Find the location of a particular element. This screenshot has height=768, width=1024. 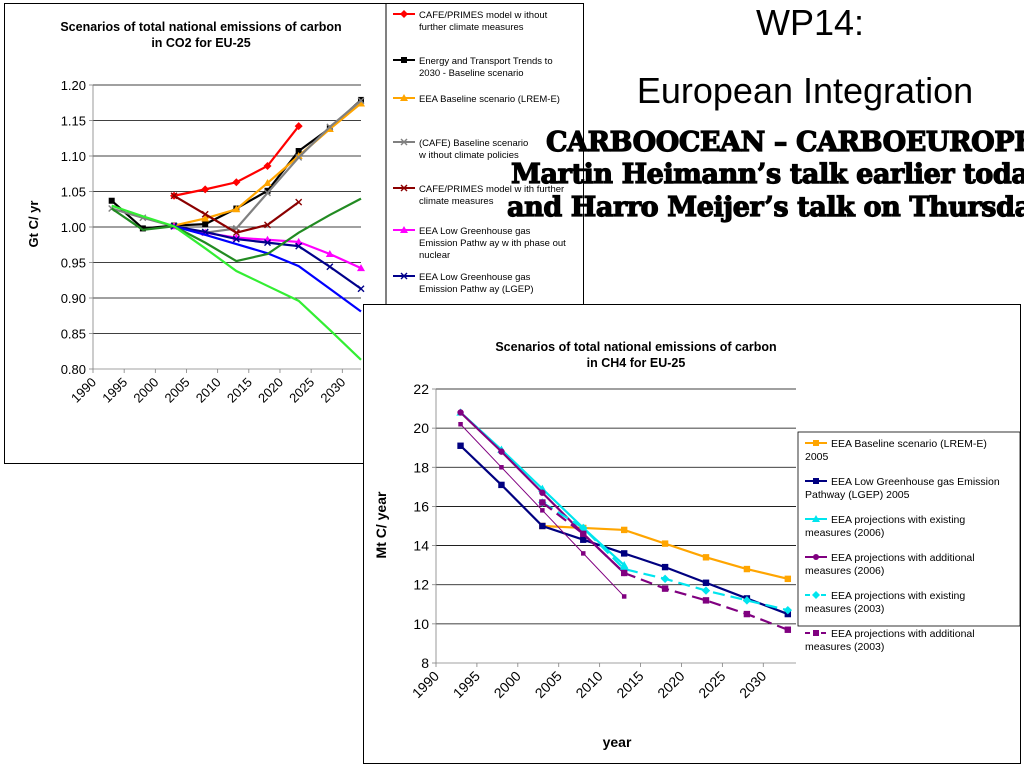

y-tick-label: 14 is located at coordinates (421, 546).